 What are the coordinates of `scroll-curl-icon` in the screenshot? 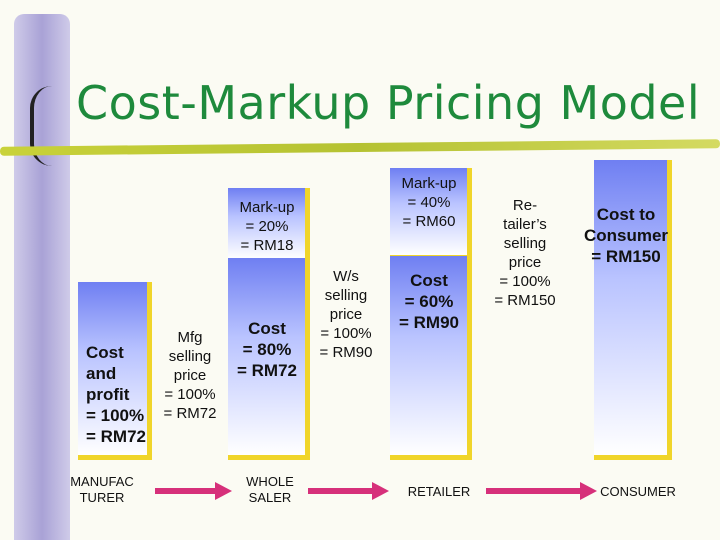 It's located at (41, 126).